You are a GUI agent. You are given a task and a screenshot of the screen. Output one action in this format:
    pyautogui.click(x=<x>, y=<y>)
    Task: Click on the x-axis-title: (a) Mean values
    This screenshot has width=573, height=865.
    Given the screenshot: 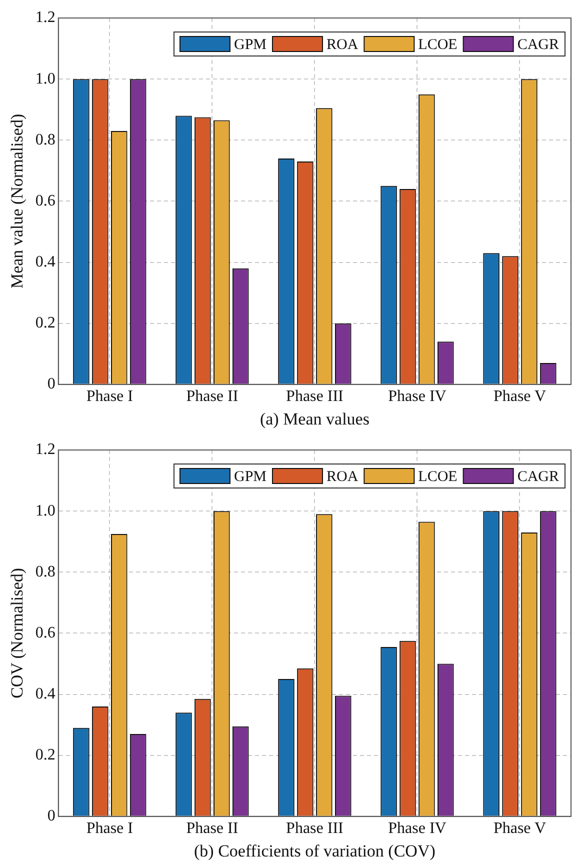 What is the action you would take?
    pyautogui.click(x=315, y=418)
    